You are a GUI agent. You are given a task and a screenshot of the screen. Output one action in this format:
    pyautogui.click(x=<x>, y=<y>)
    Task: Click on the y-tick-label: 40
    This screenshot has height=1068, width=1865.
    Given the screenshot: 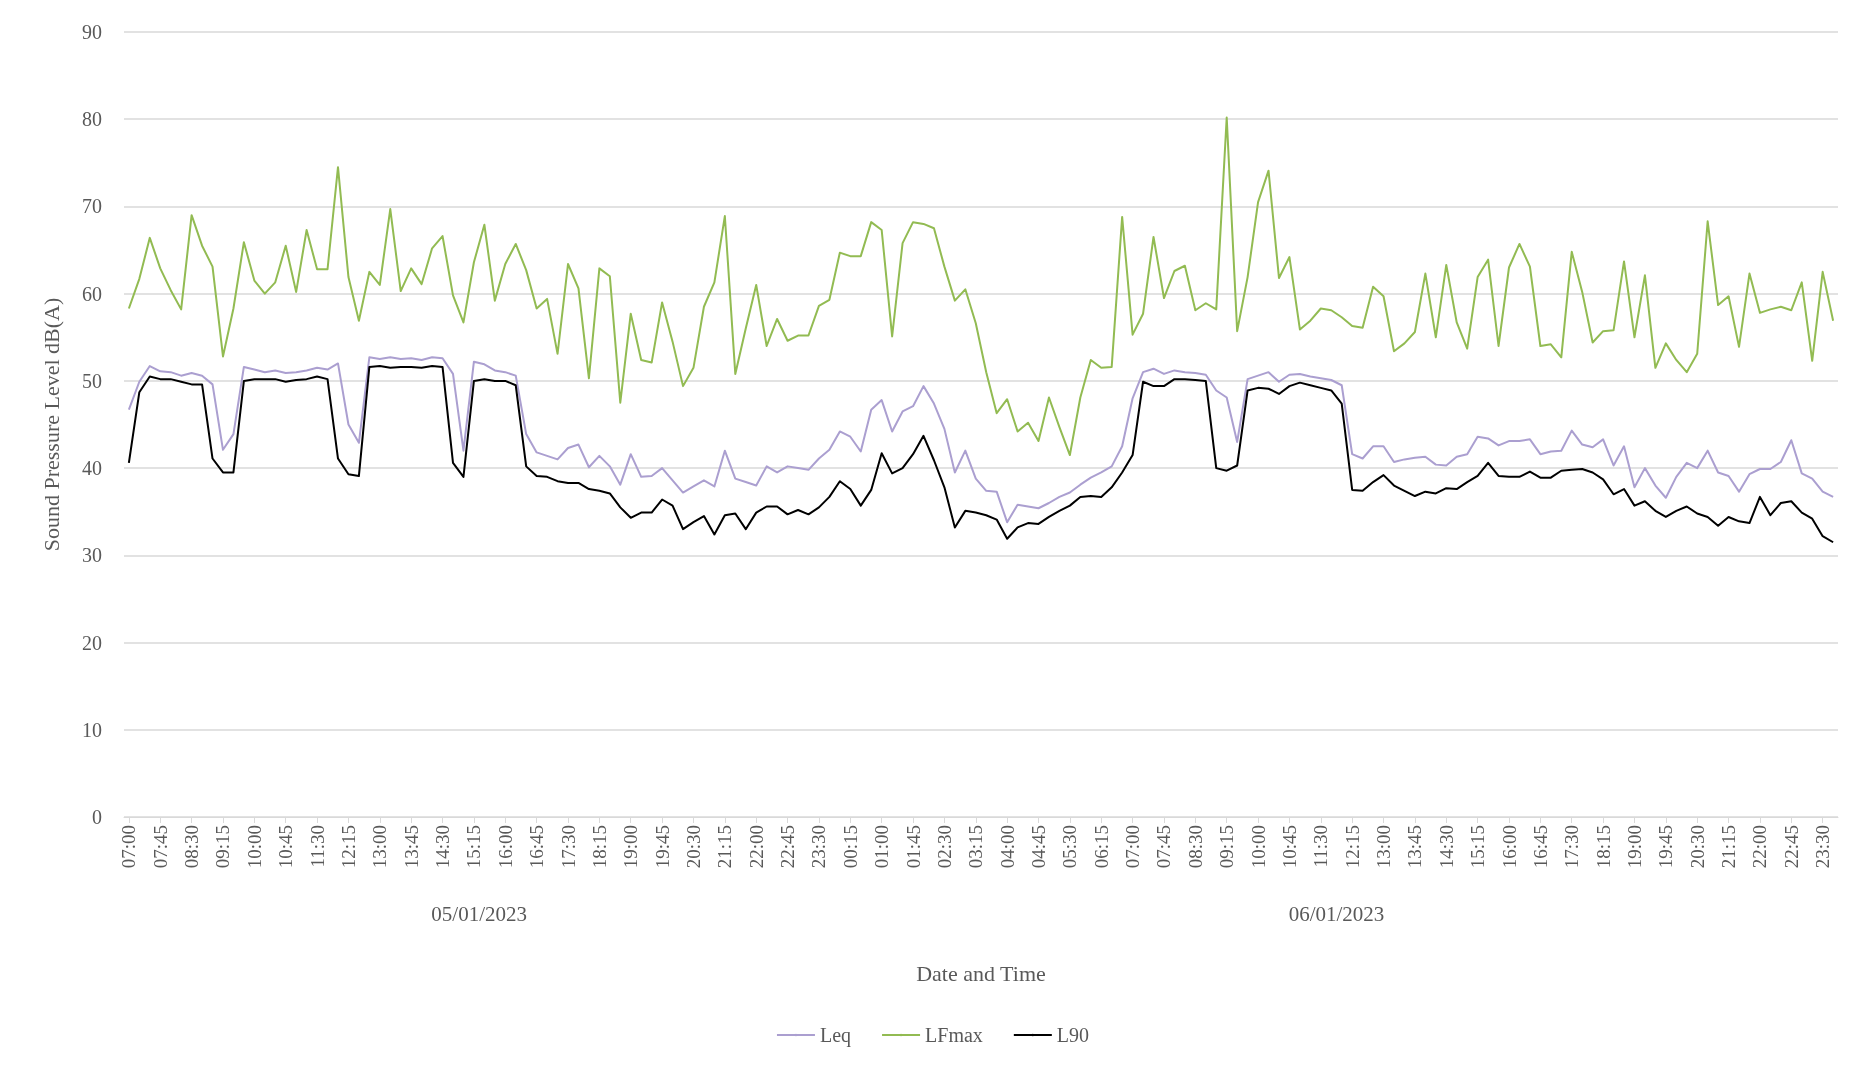 What is the action you would take?
    pyautogui.click(x=92, y=468)
    